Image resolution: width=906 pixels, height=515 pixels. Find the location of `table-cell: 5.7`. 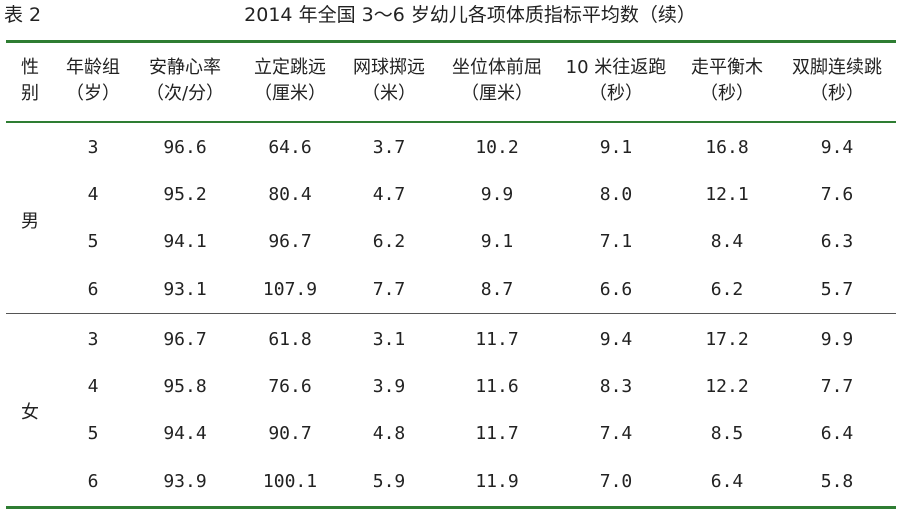

table-cell: 5.7 is located at coordinates (837, 289).